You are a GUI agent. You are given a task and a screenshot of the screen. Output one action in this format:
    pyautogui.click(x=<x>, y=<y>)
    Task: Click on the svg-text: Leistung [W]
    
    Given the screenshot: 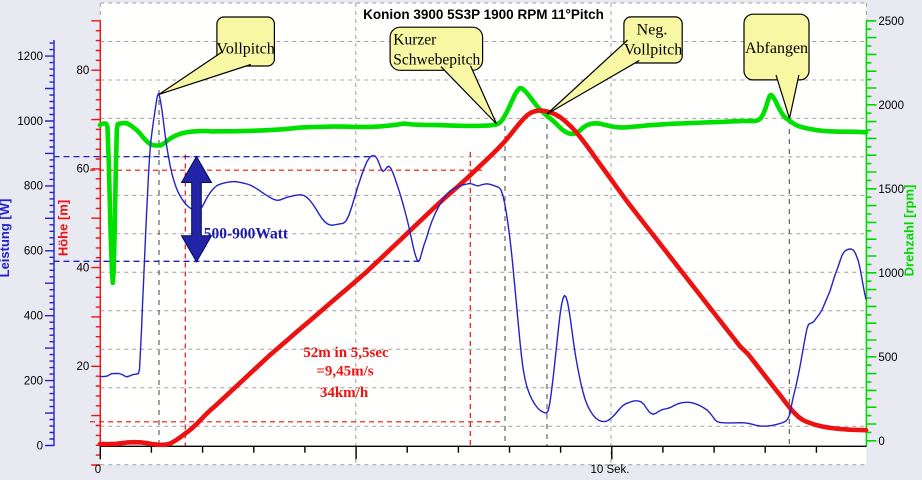 What is the action you would take?
    pyautogui.click(x=6, y=238)
    